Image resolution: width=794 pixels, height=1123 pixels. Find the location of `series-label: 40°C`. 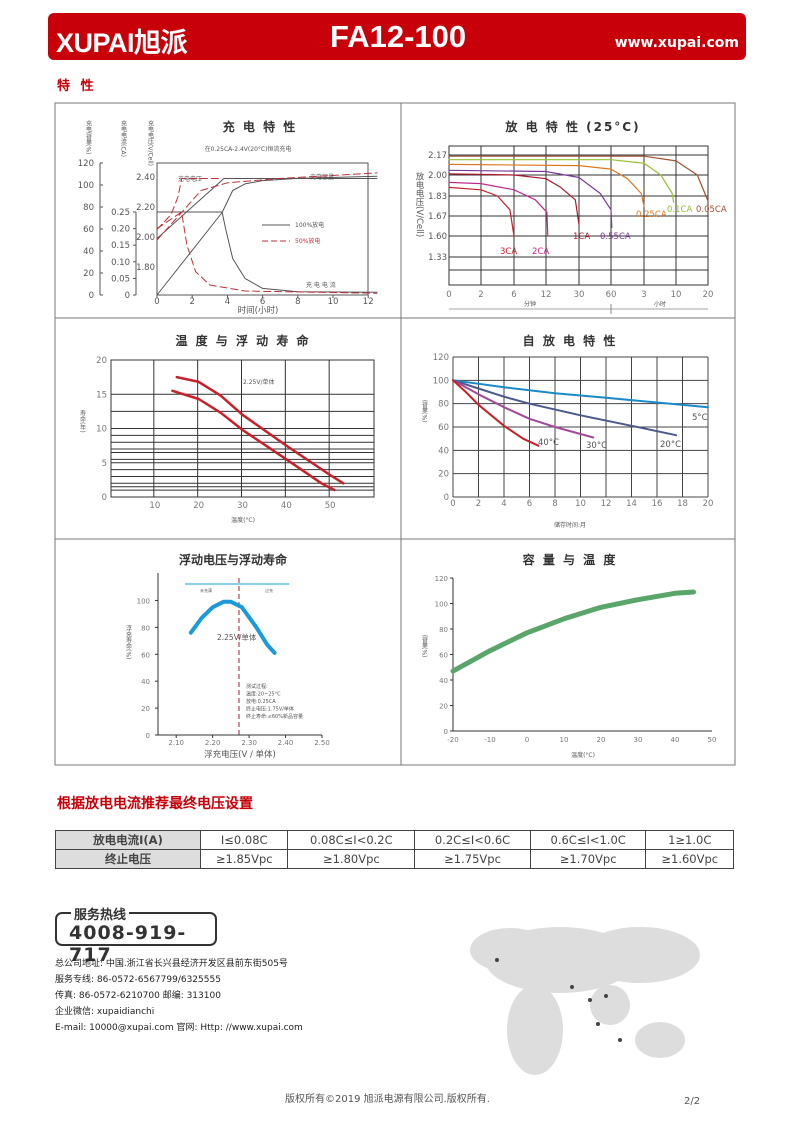

series-label: 40°C is located at coordinates (548, 443).